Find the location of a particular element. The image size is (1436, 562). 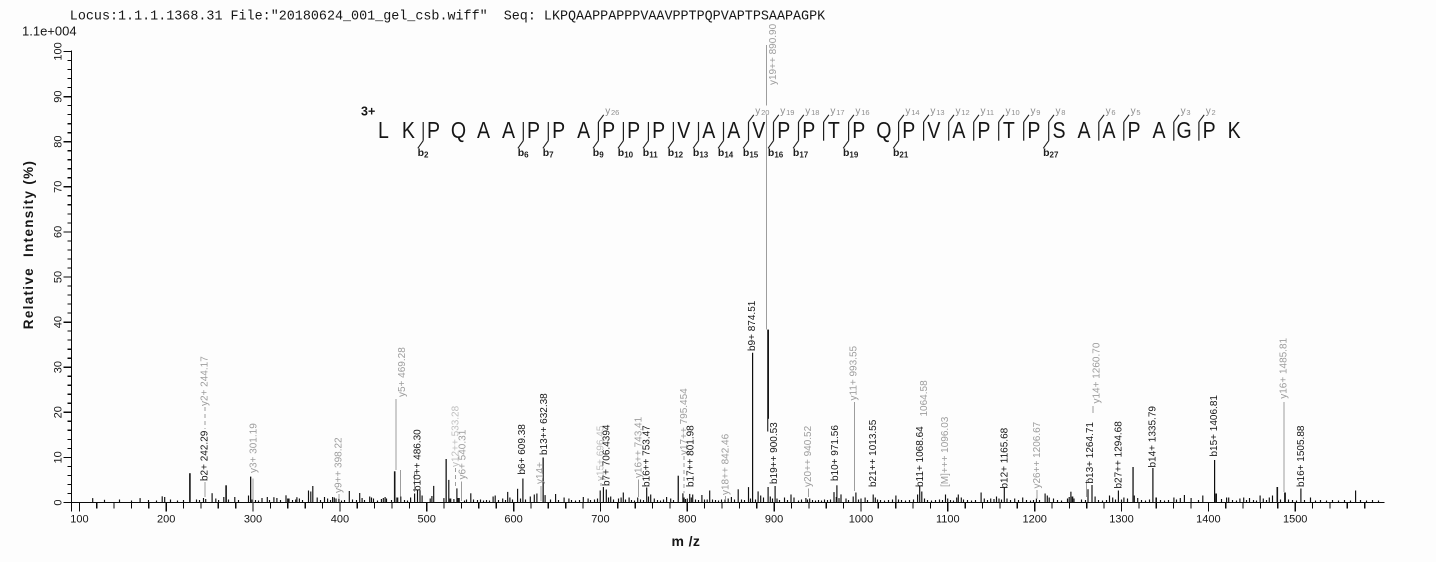

svg-text: [M]+++ 1096.03 is located at coordinates (945, 451).